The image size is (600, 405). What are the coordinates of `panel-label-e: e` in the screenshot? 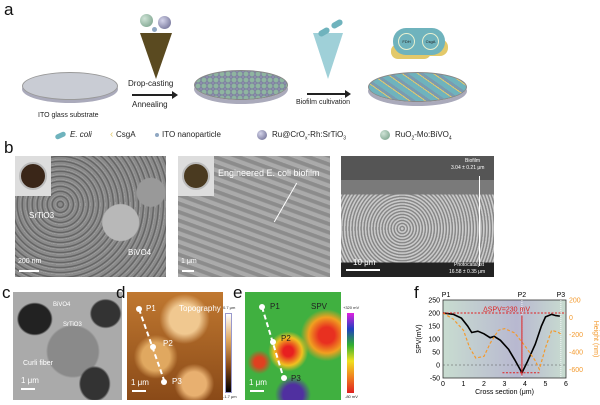 It's located at (238, 292).